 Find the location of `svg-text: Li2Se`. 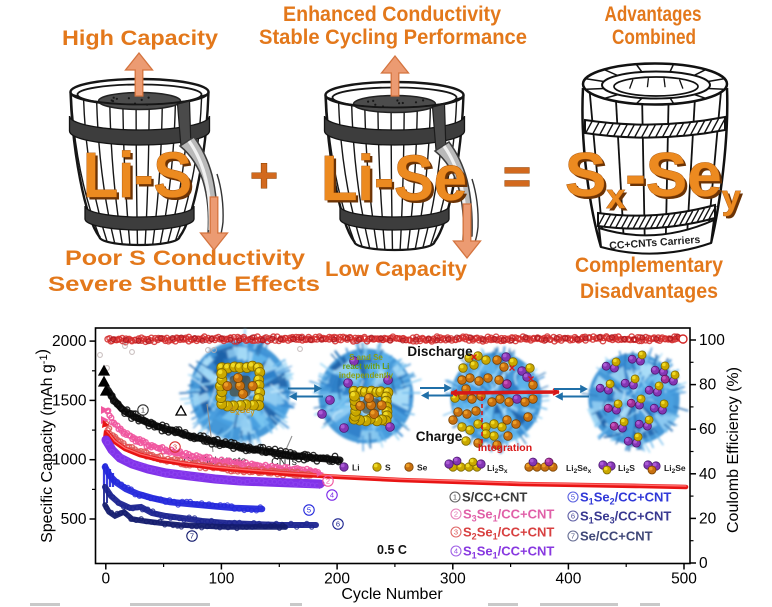

svg-text: Li2Se is located at coordinates (675, 469).